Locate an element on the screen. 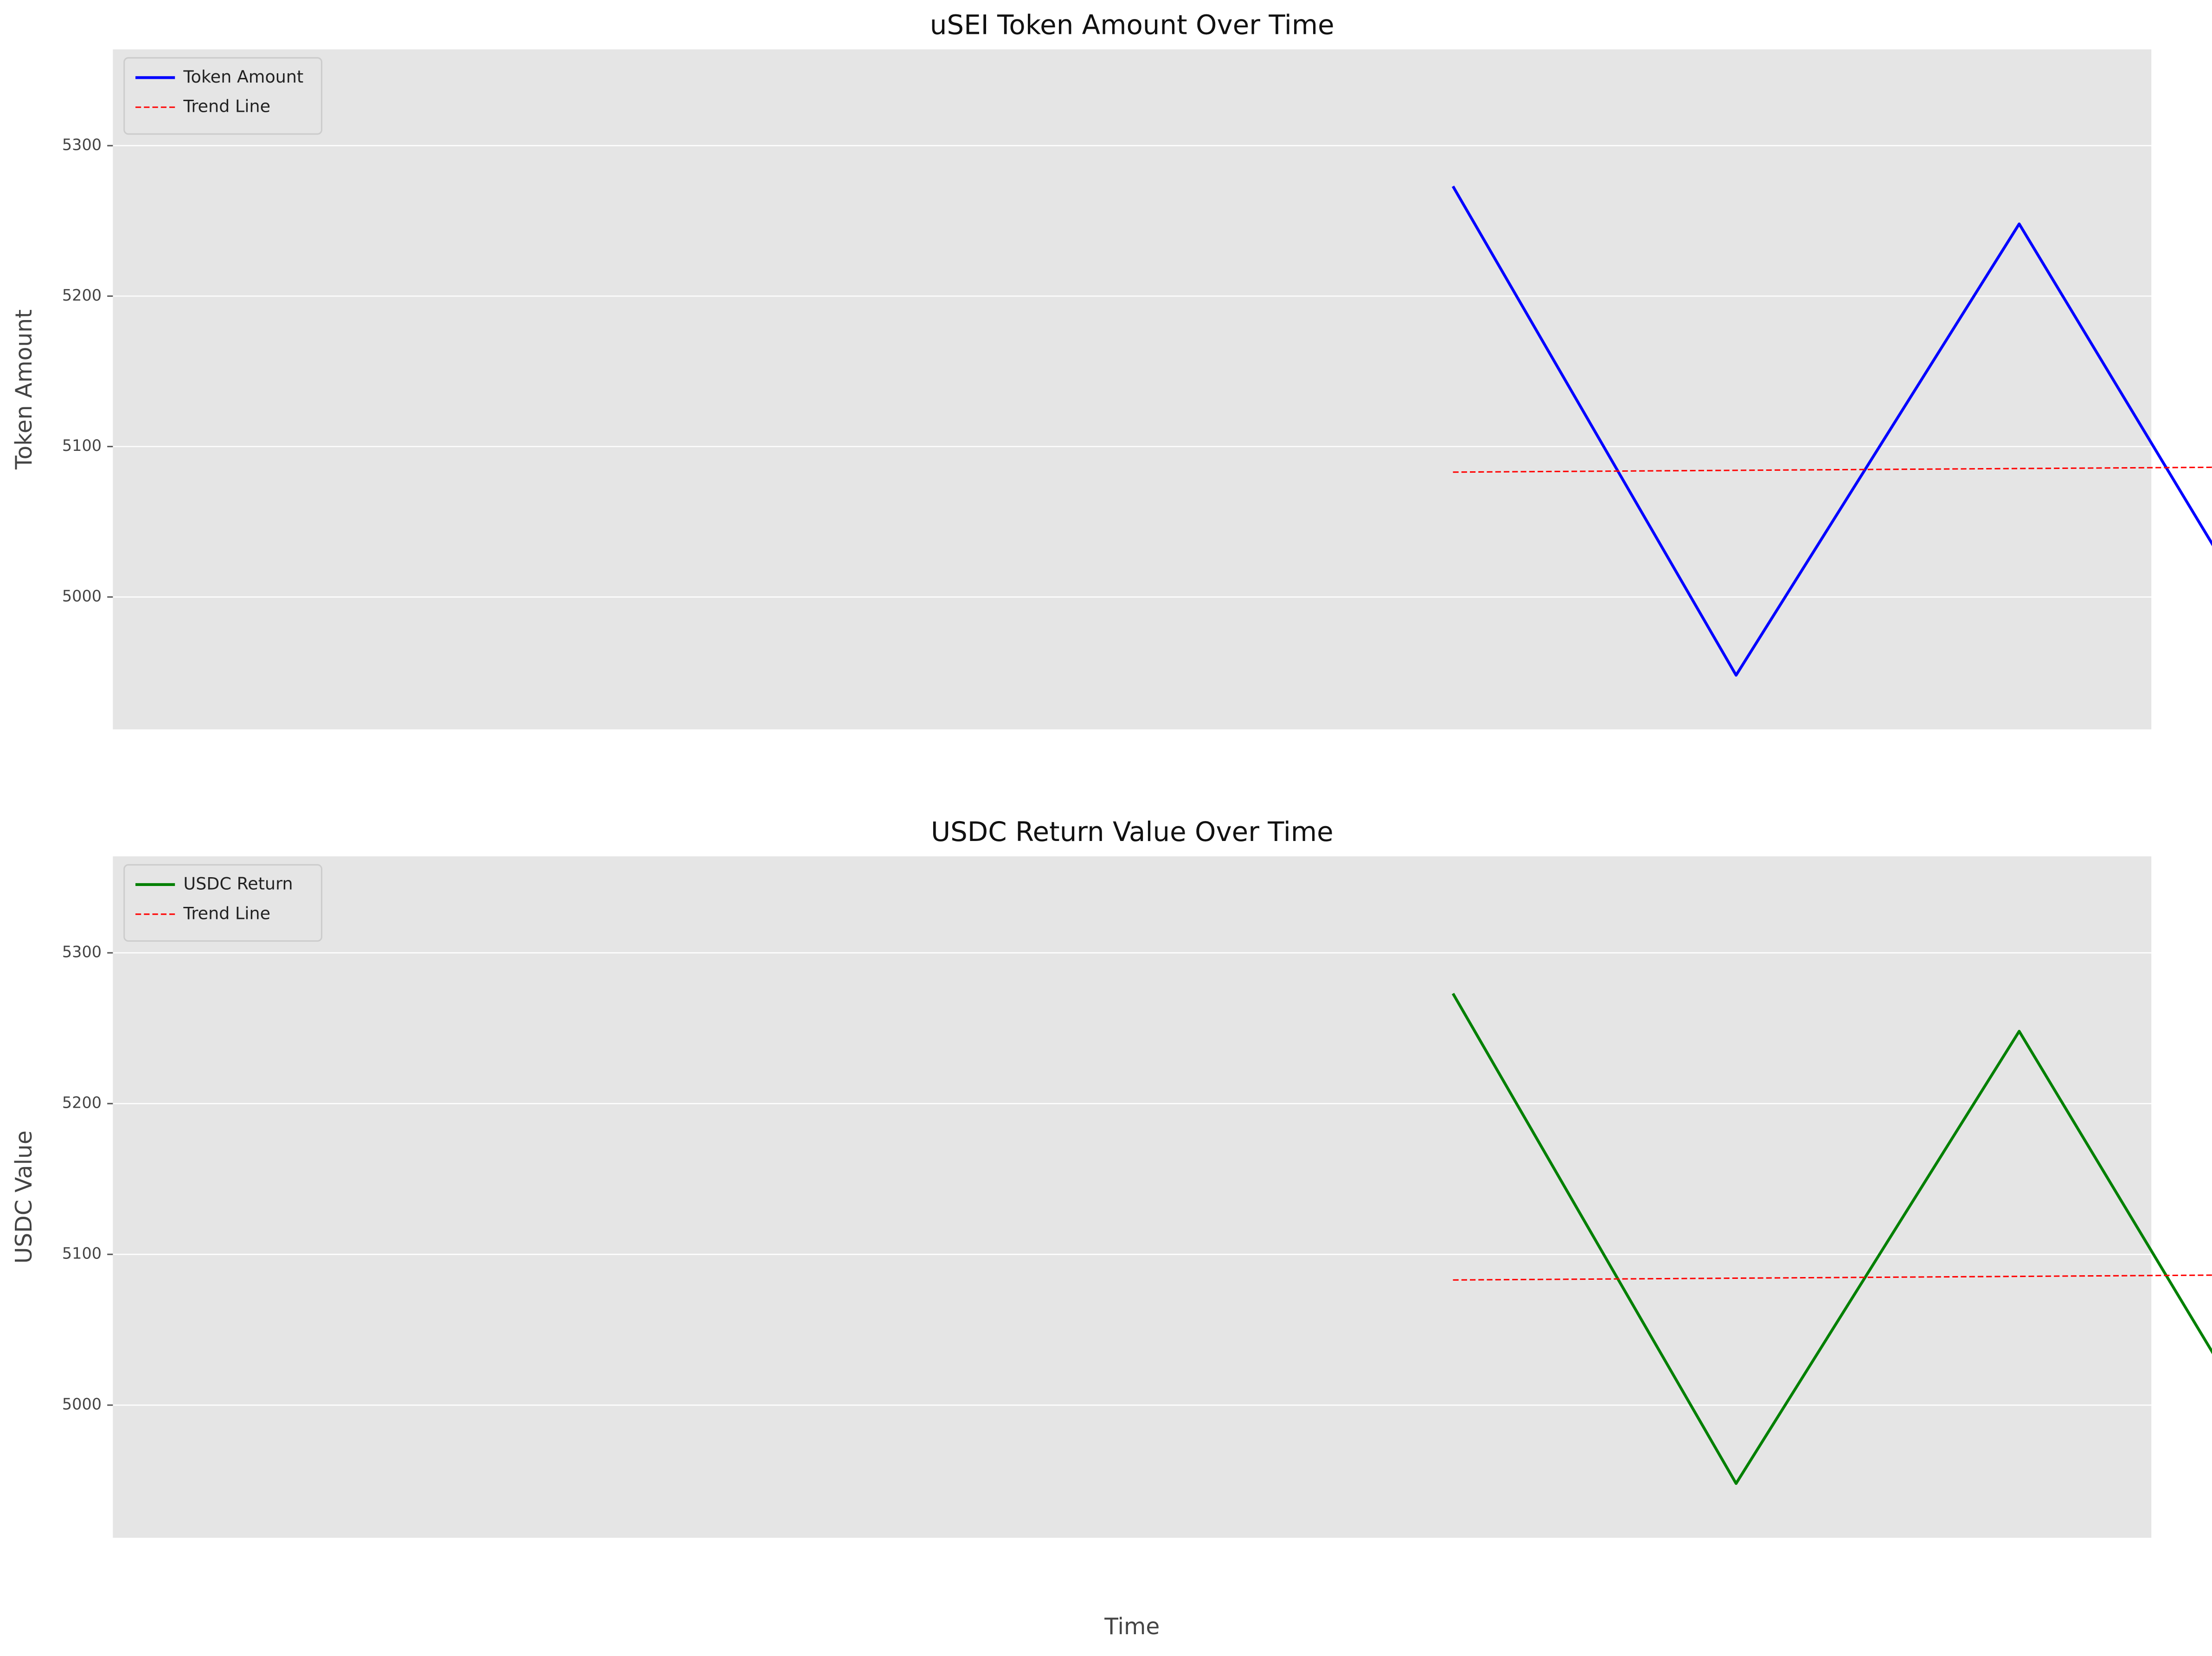 This screenshot has width=2212, height=1656. y-axis-label: USDC Value is located at coordinates (24, 1197).